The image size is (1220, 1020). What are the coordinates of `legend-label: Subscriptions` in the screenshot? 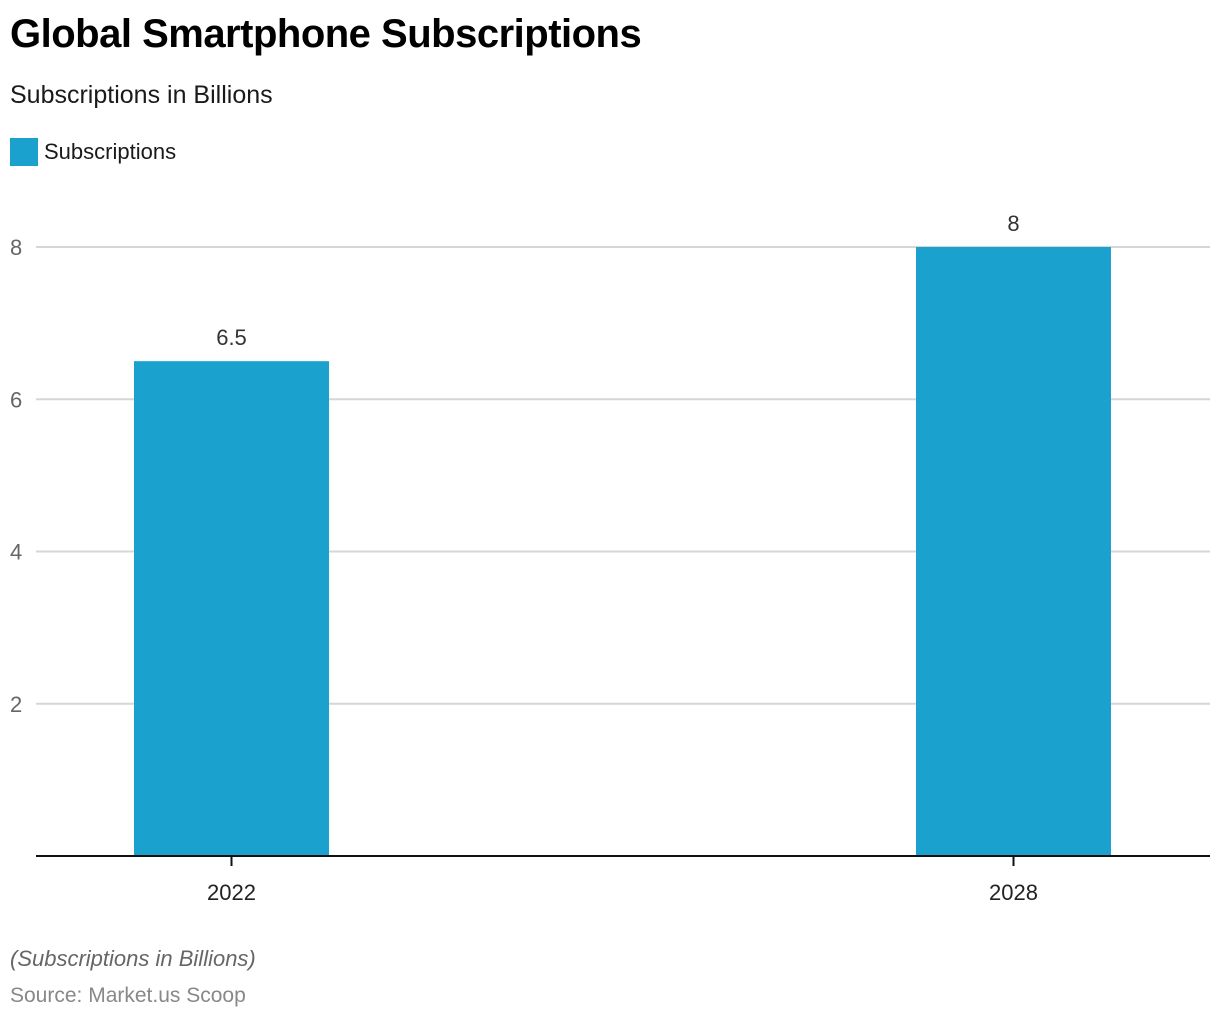 It's located at (110, 151).